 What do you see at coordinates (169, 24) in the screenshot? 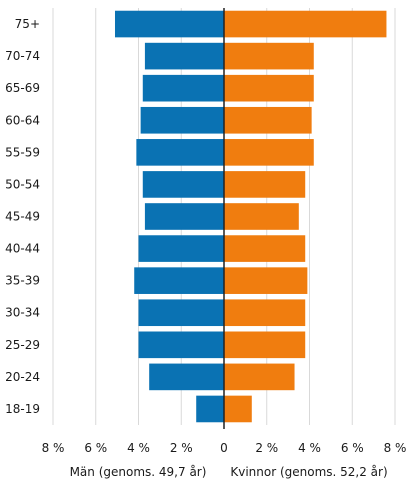
I see `bar-male-75+` at bounding box center [169, 24].